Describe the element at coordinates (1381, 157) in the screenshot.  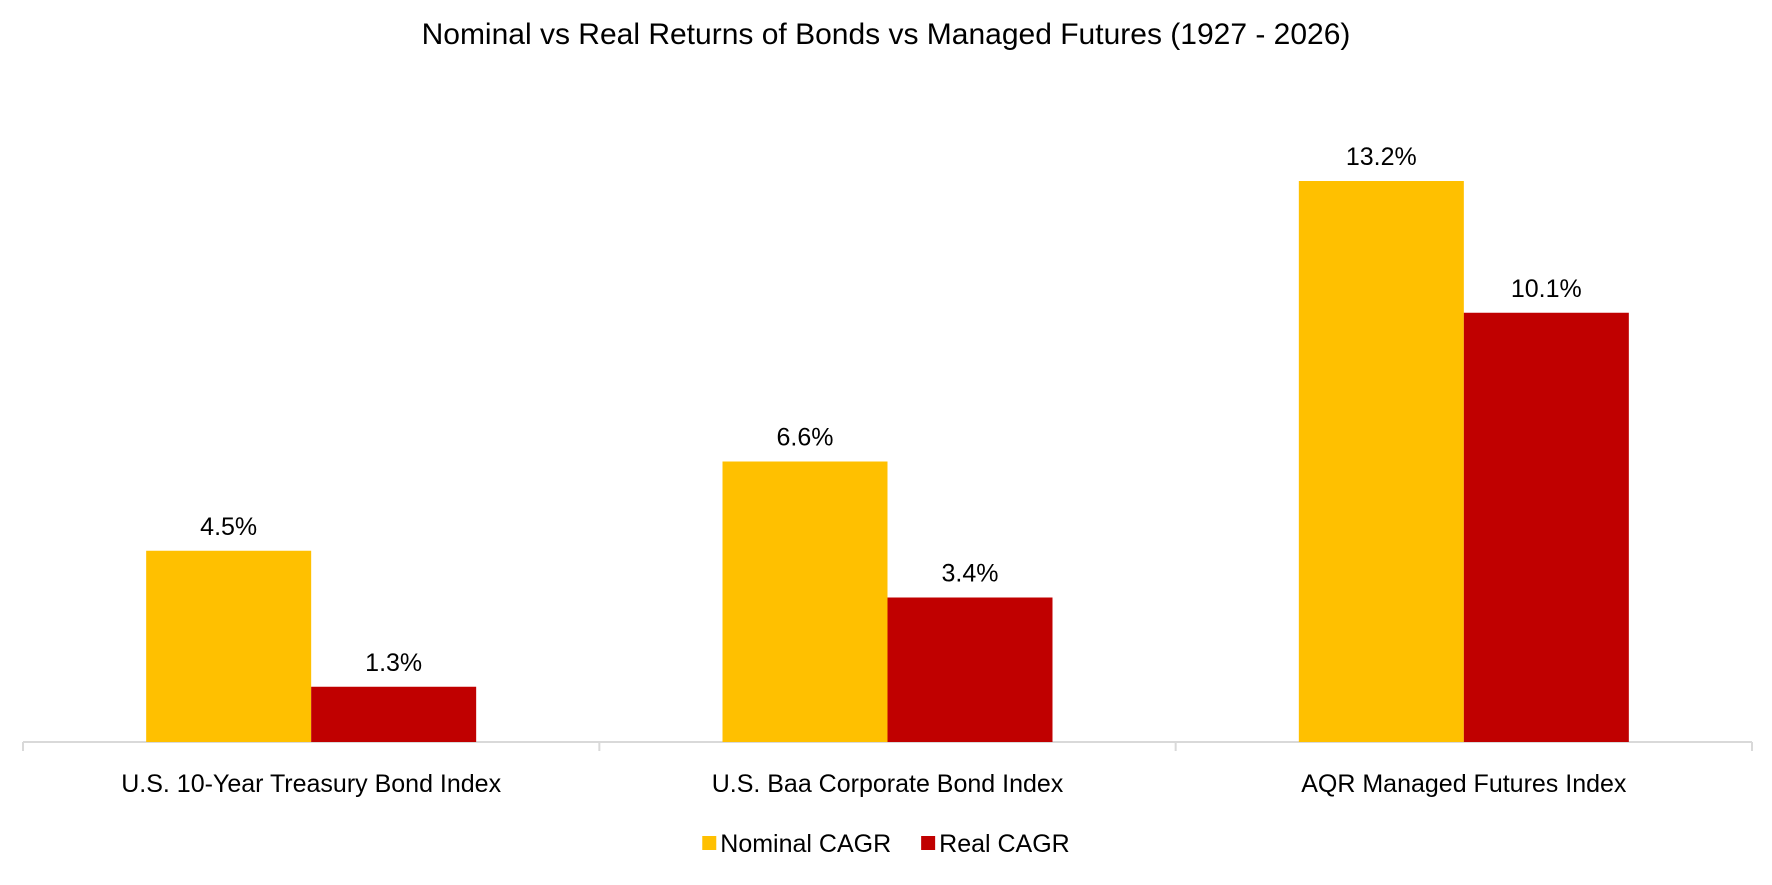
I see `data-label: 13.2%` at that location.